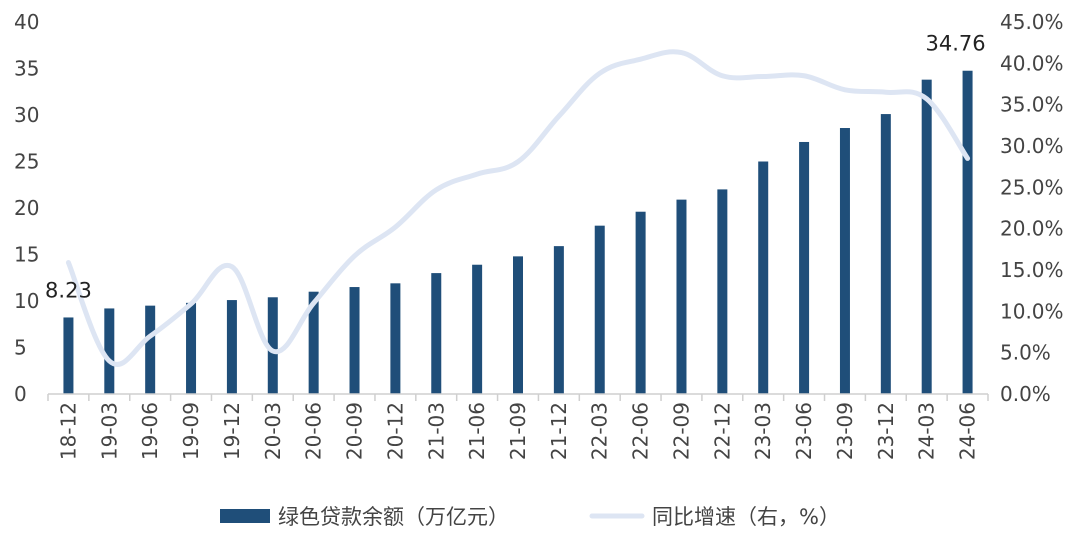 The height and width of the screenshot is (546, 1080). Describe the element at coordinates (1032, 311) in the screenshot. I see `y-right-tick-label: 10.0%` at that location.